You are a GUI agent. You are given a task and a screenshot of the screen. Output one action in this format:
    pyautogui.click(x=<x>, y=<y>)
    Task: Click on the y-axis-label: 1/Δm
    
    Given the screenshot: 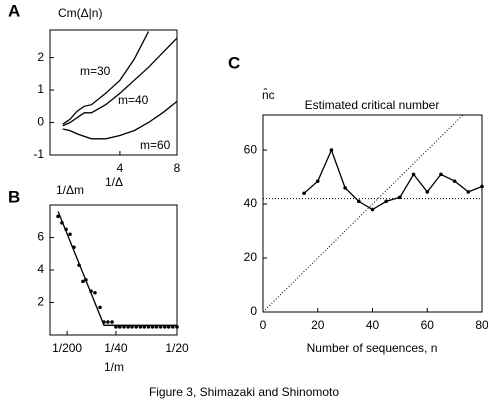 What is the action you would take?
    pyautogui.click(x=70, y=190)
    